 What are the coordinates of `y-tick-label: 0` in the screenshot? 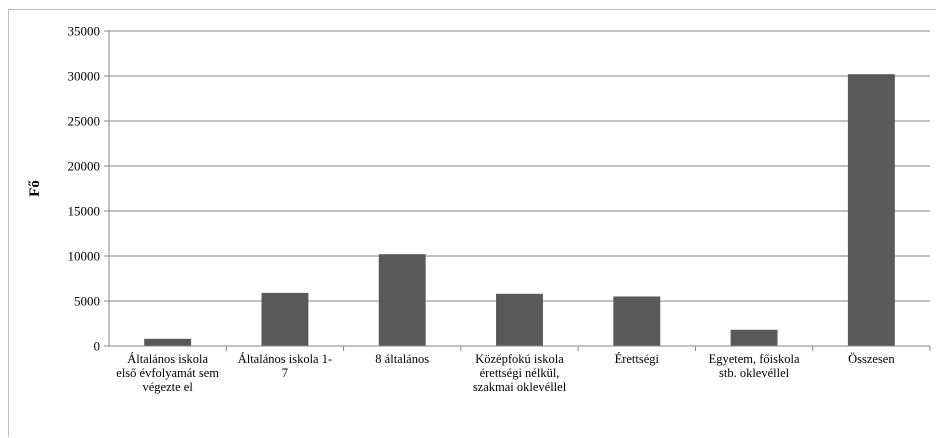 It's located at (97, 346).